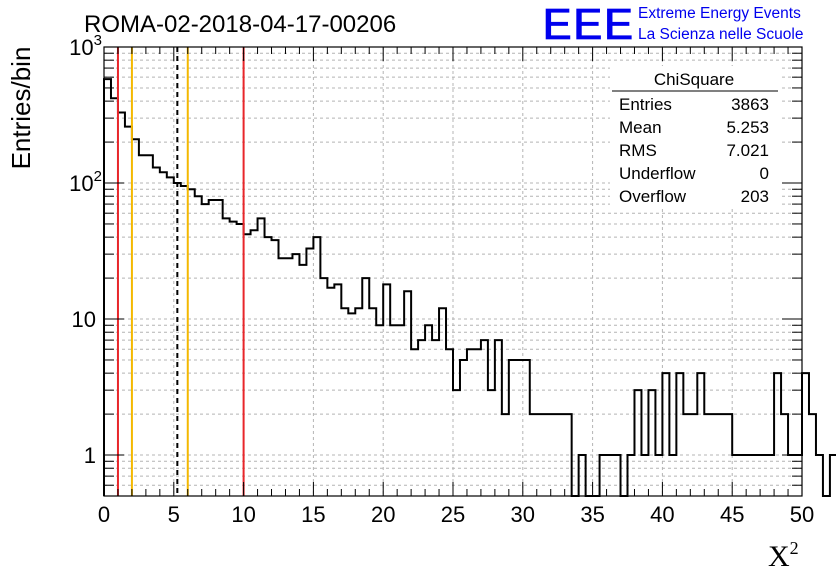  I want to click on x-tick-label: 15, so click(313, 514).